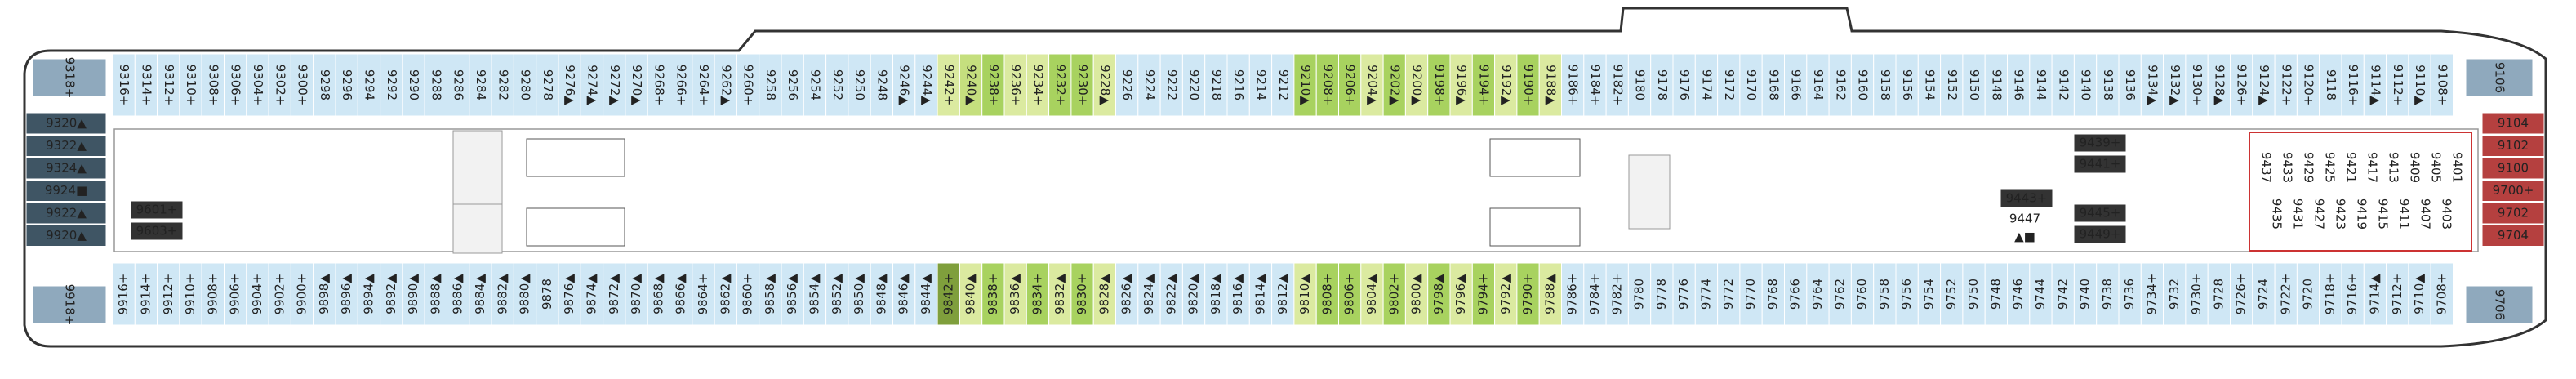 This screenshot has width=2576, height=379. What do you see at coordinates (392, 84) in the screenshot?
I see `cabin-label: 9292` at bounding box center [392, 84].